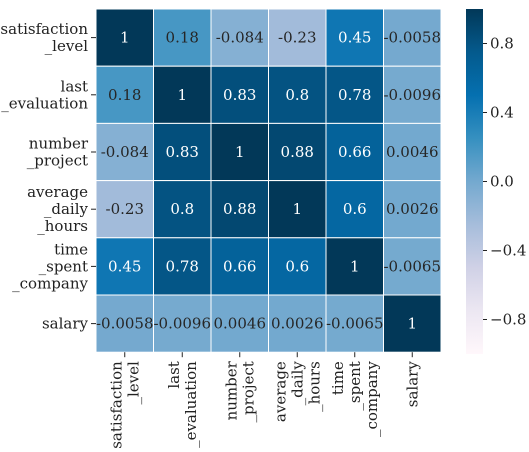 The image size is (529, 452). Describe the element at coordinates (474, 181) in the screenshot. I see `colorbar-gradient` at that location.